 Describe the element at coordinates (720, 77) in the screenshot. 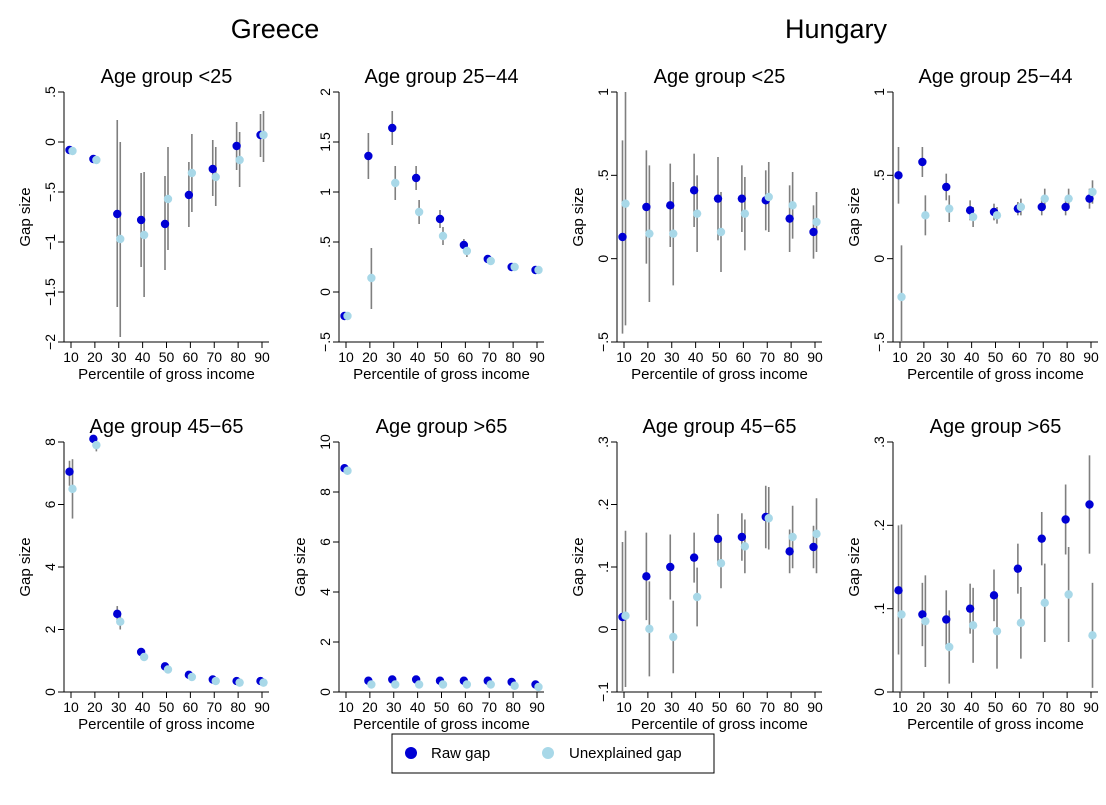

I see `panel-title: Age group <25` at that location.